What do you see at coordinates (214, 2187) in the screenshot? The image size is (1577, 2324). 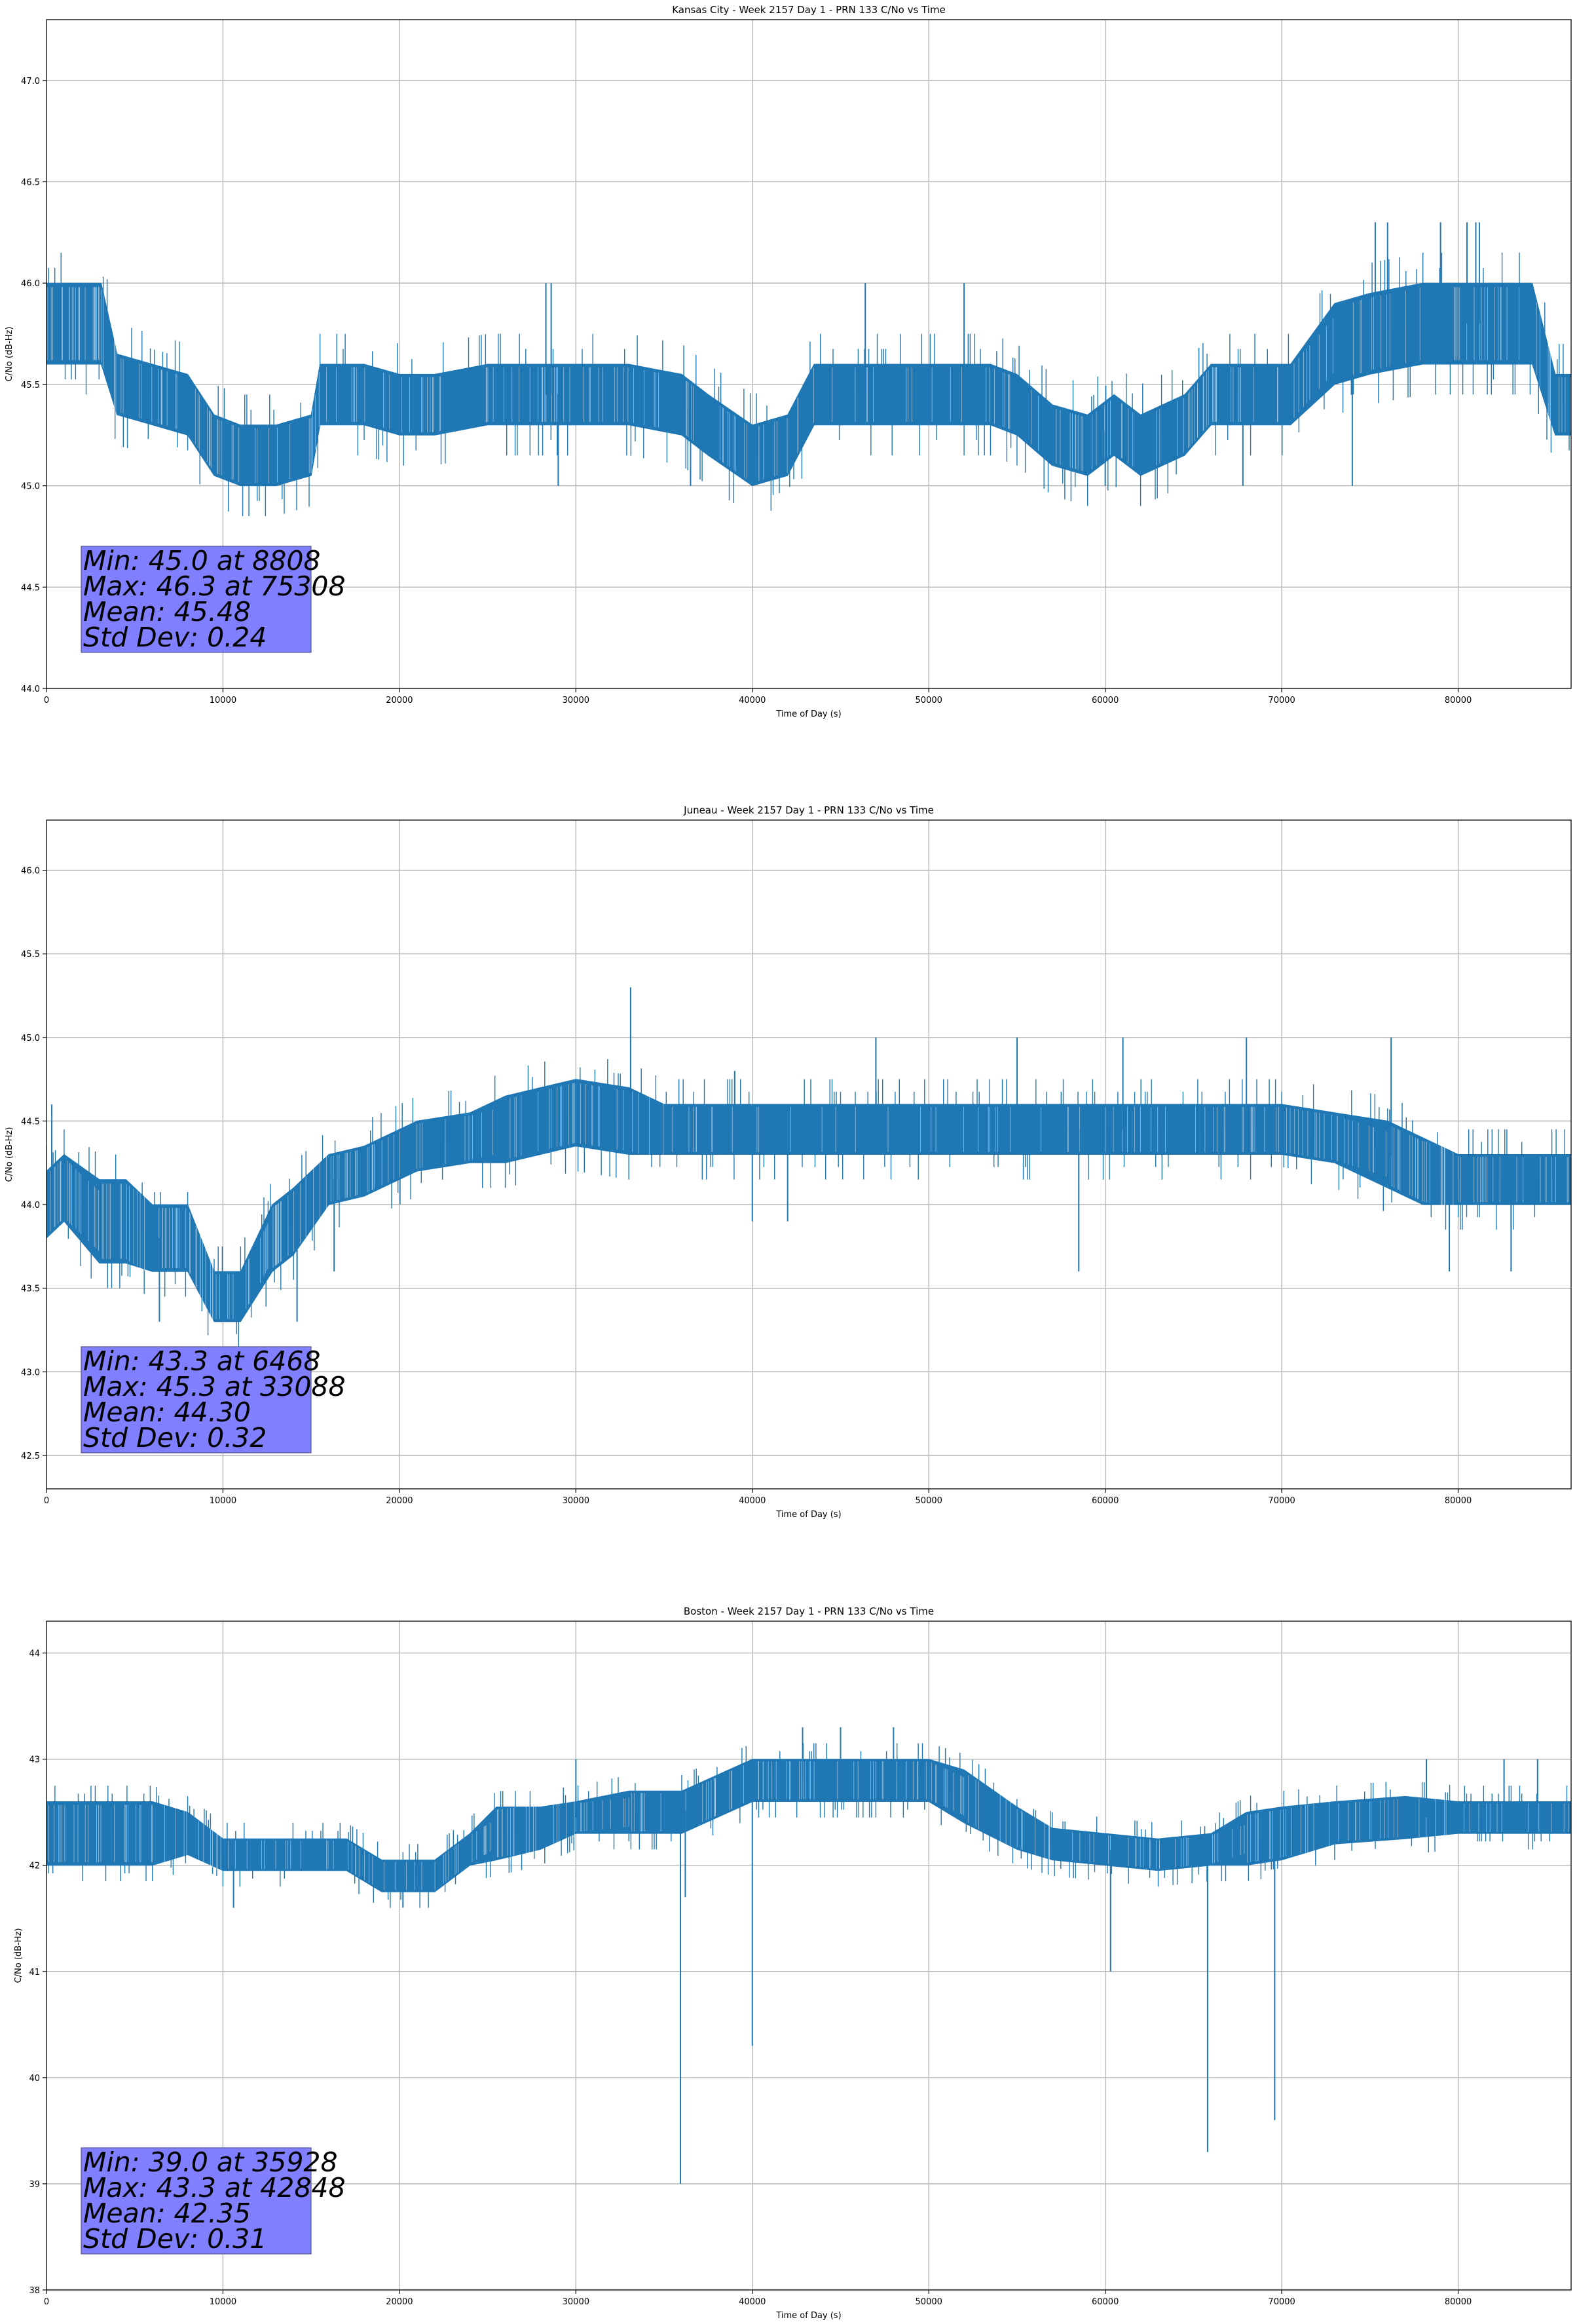 I see `stats-line: Max: 43.3 at 42848` at bounding box center [214, 2187].